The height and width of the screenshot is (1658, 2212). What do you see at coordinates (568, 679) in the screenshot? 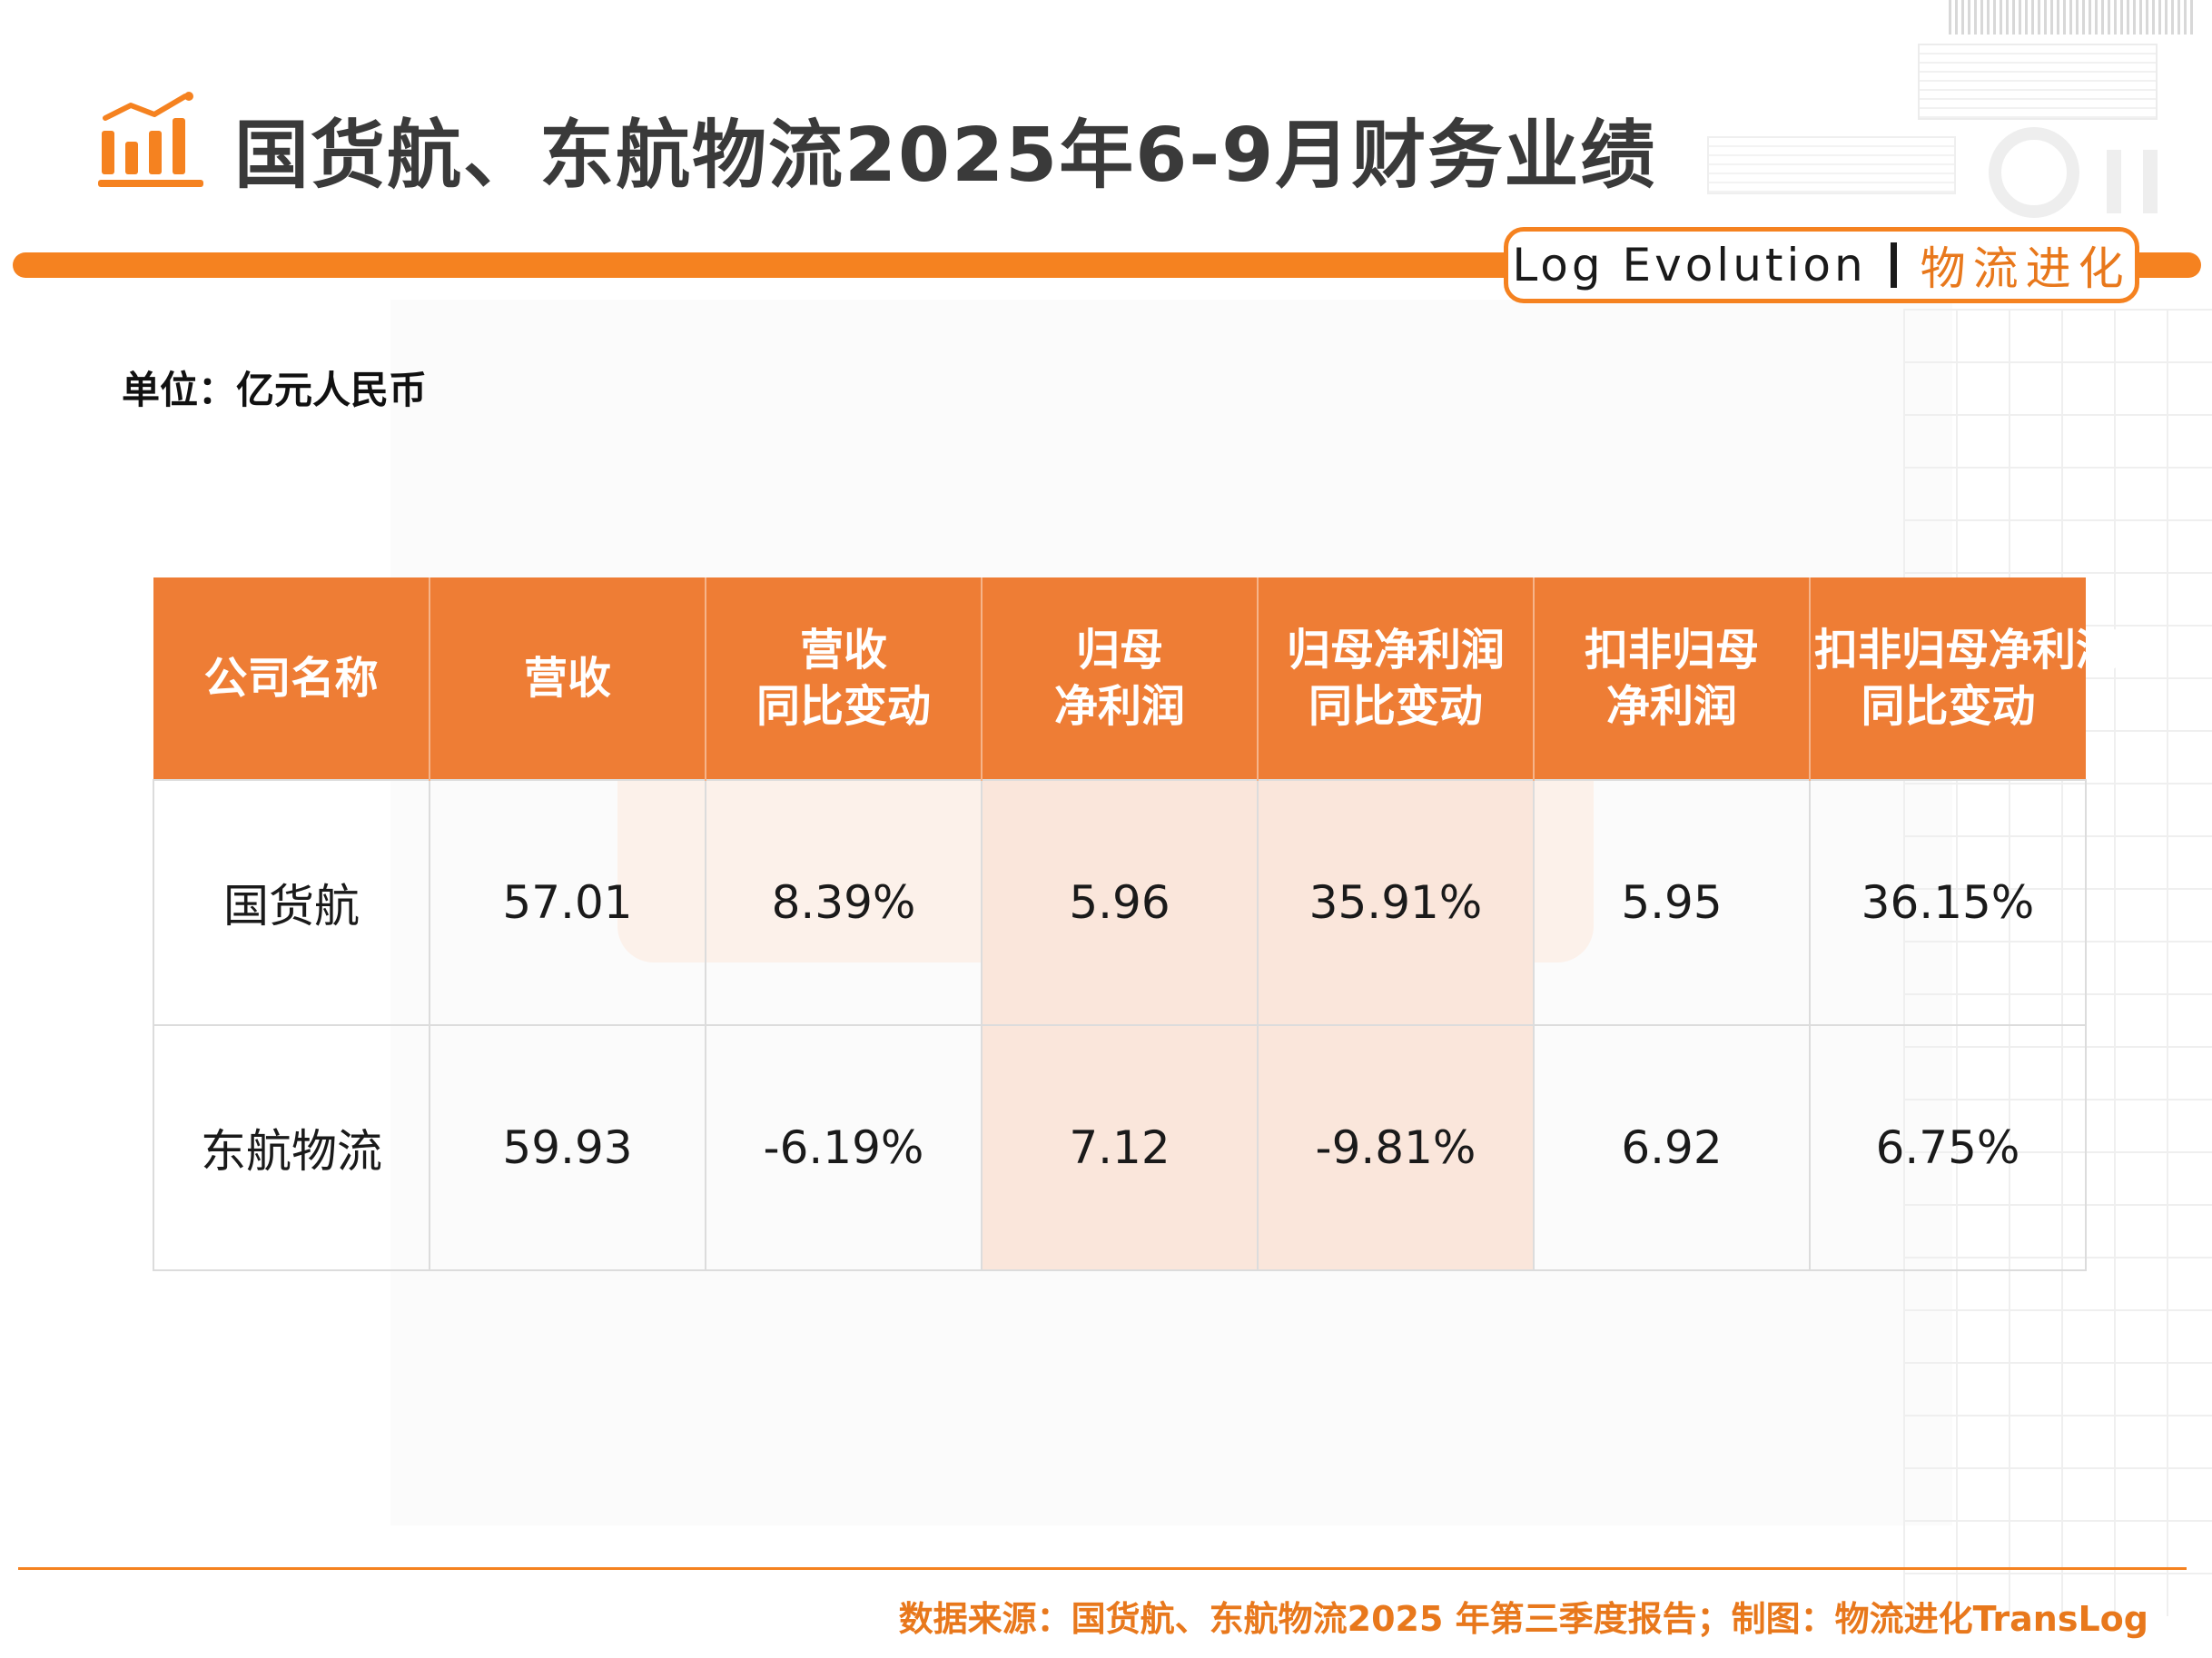
I see `header-revenue: 营收` at bounding box center [568, 679].